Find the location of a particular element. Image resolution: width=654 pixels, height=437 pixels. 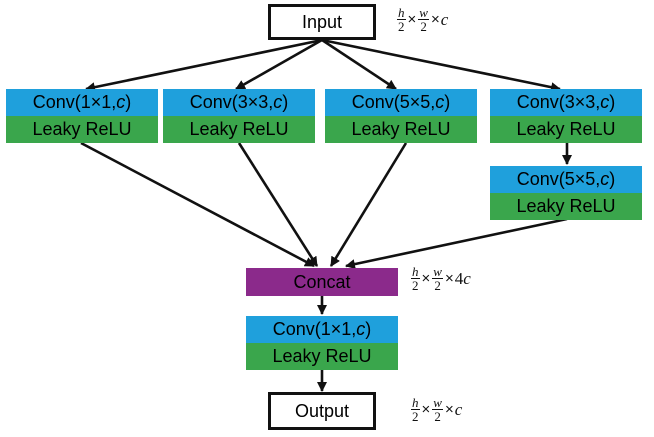

branch-1-block: Conv(1×1, c) Leaky ReLU is located at coordinates (82, 116).